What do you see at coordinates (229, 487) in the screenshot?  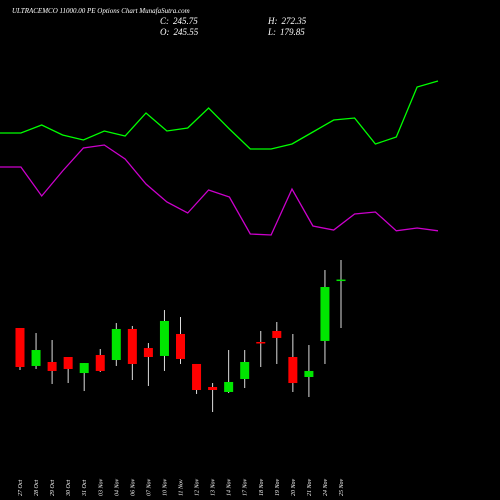 I see `x-tick-label: 14 Nov` at bounding box center [229, 487].